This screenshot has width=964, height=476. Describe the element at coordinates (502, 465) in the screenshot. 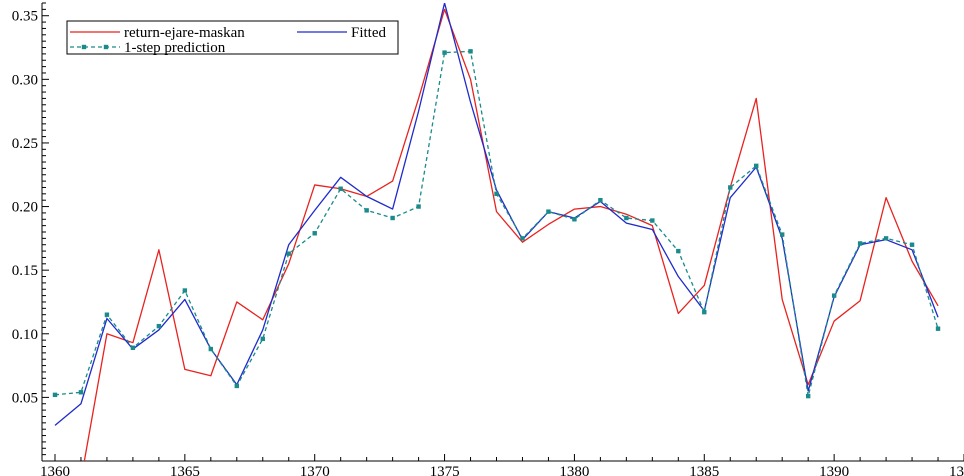

I see `x-axis: 1360 1365 1370 1375 1380 1385 1390 1395` at that location.